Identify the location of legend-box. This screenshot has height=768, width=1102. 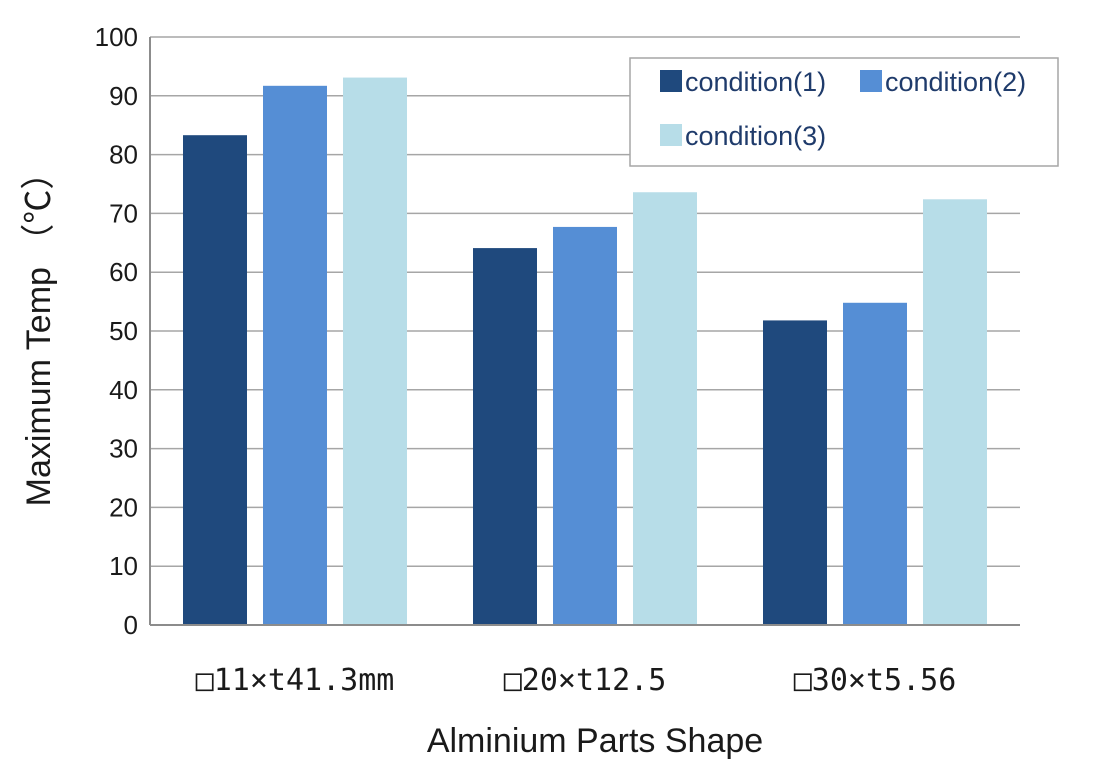
(844, 112).